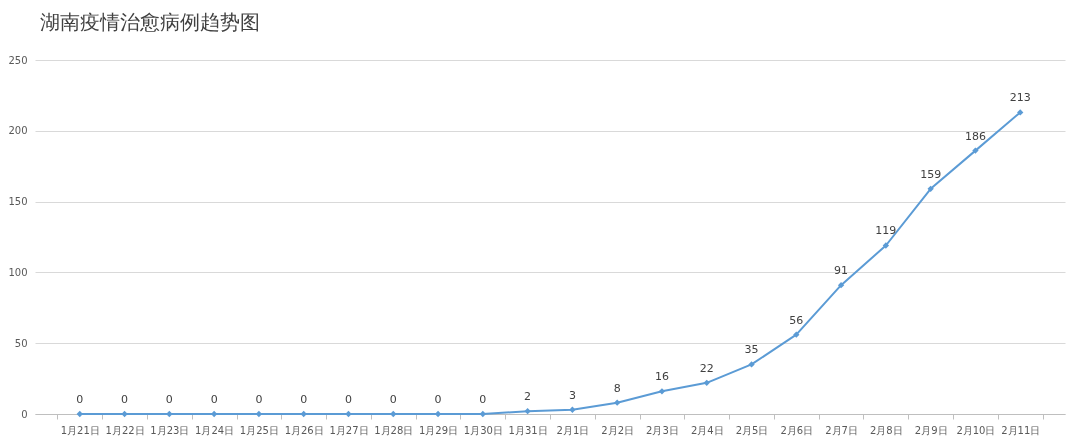 The height and width of the screenshot is (447, 1080). I want to click on chart-title: 湖南疫情治愈病例趋势图, so click(150, 22).